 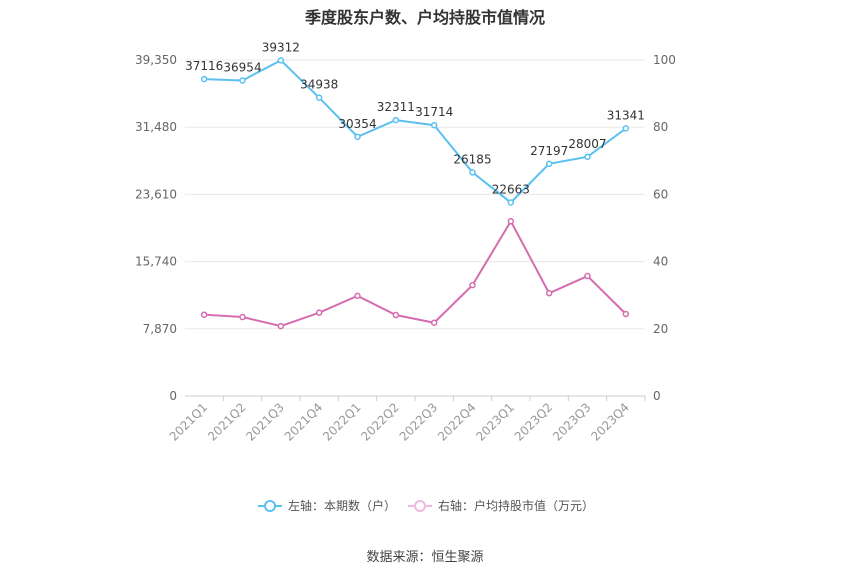 I want to click on x-axis-tick-label: 2023Q1, so click(x=495, y=422).